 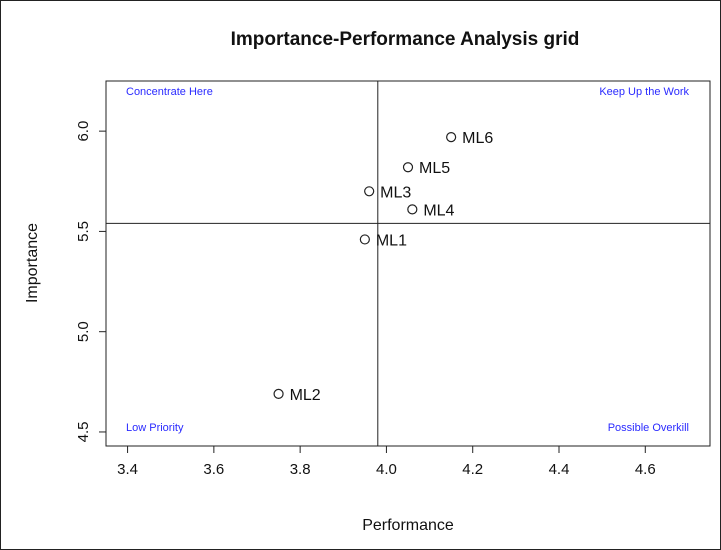 What do you see at coordinates (412, 209) in the screenshot?
I see `point-marker-ml4` at bounding box center [412, 209].